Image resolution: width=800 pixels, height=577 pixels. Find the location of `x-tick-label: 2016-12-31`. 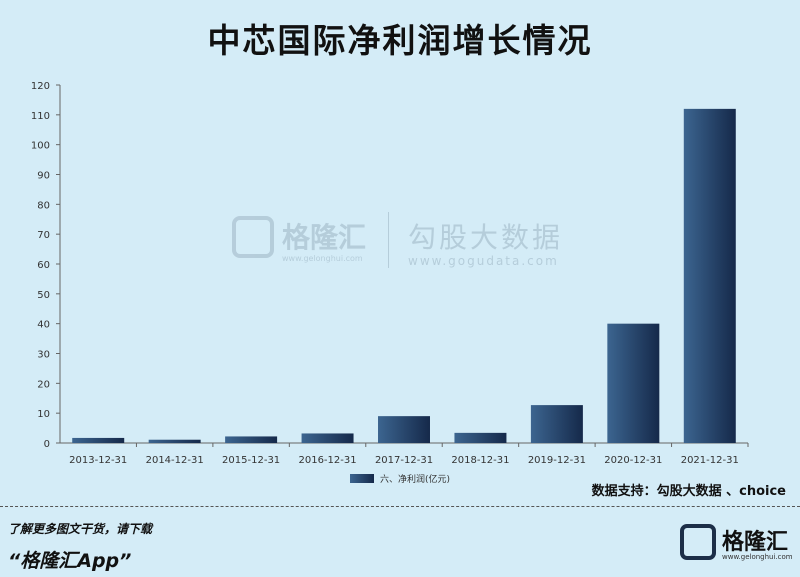

x-tick-label: 2016-12-31 is located at coordinates (327, 460).